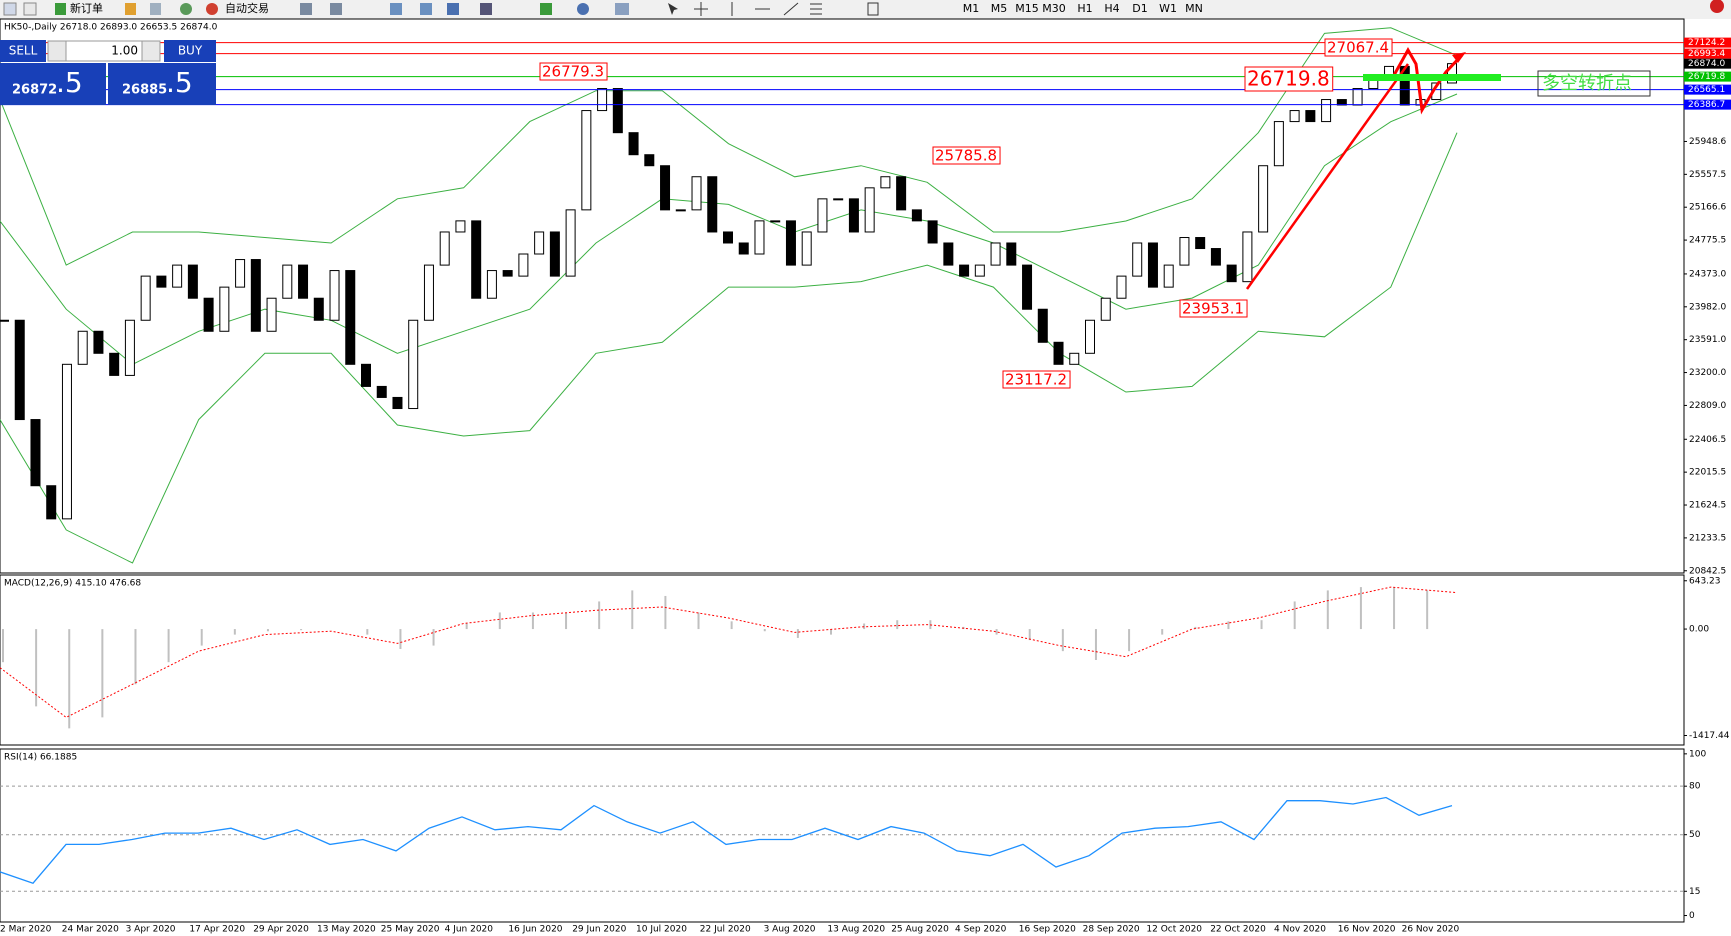 This screenshot has height=936, width=1731. Describe the element at coordinates (729, 652) in the screenshot. I see `signal-line` at that location.